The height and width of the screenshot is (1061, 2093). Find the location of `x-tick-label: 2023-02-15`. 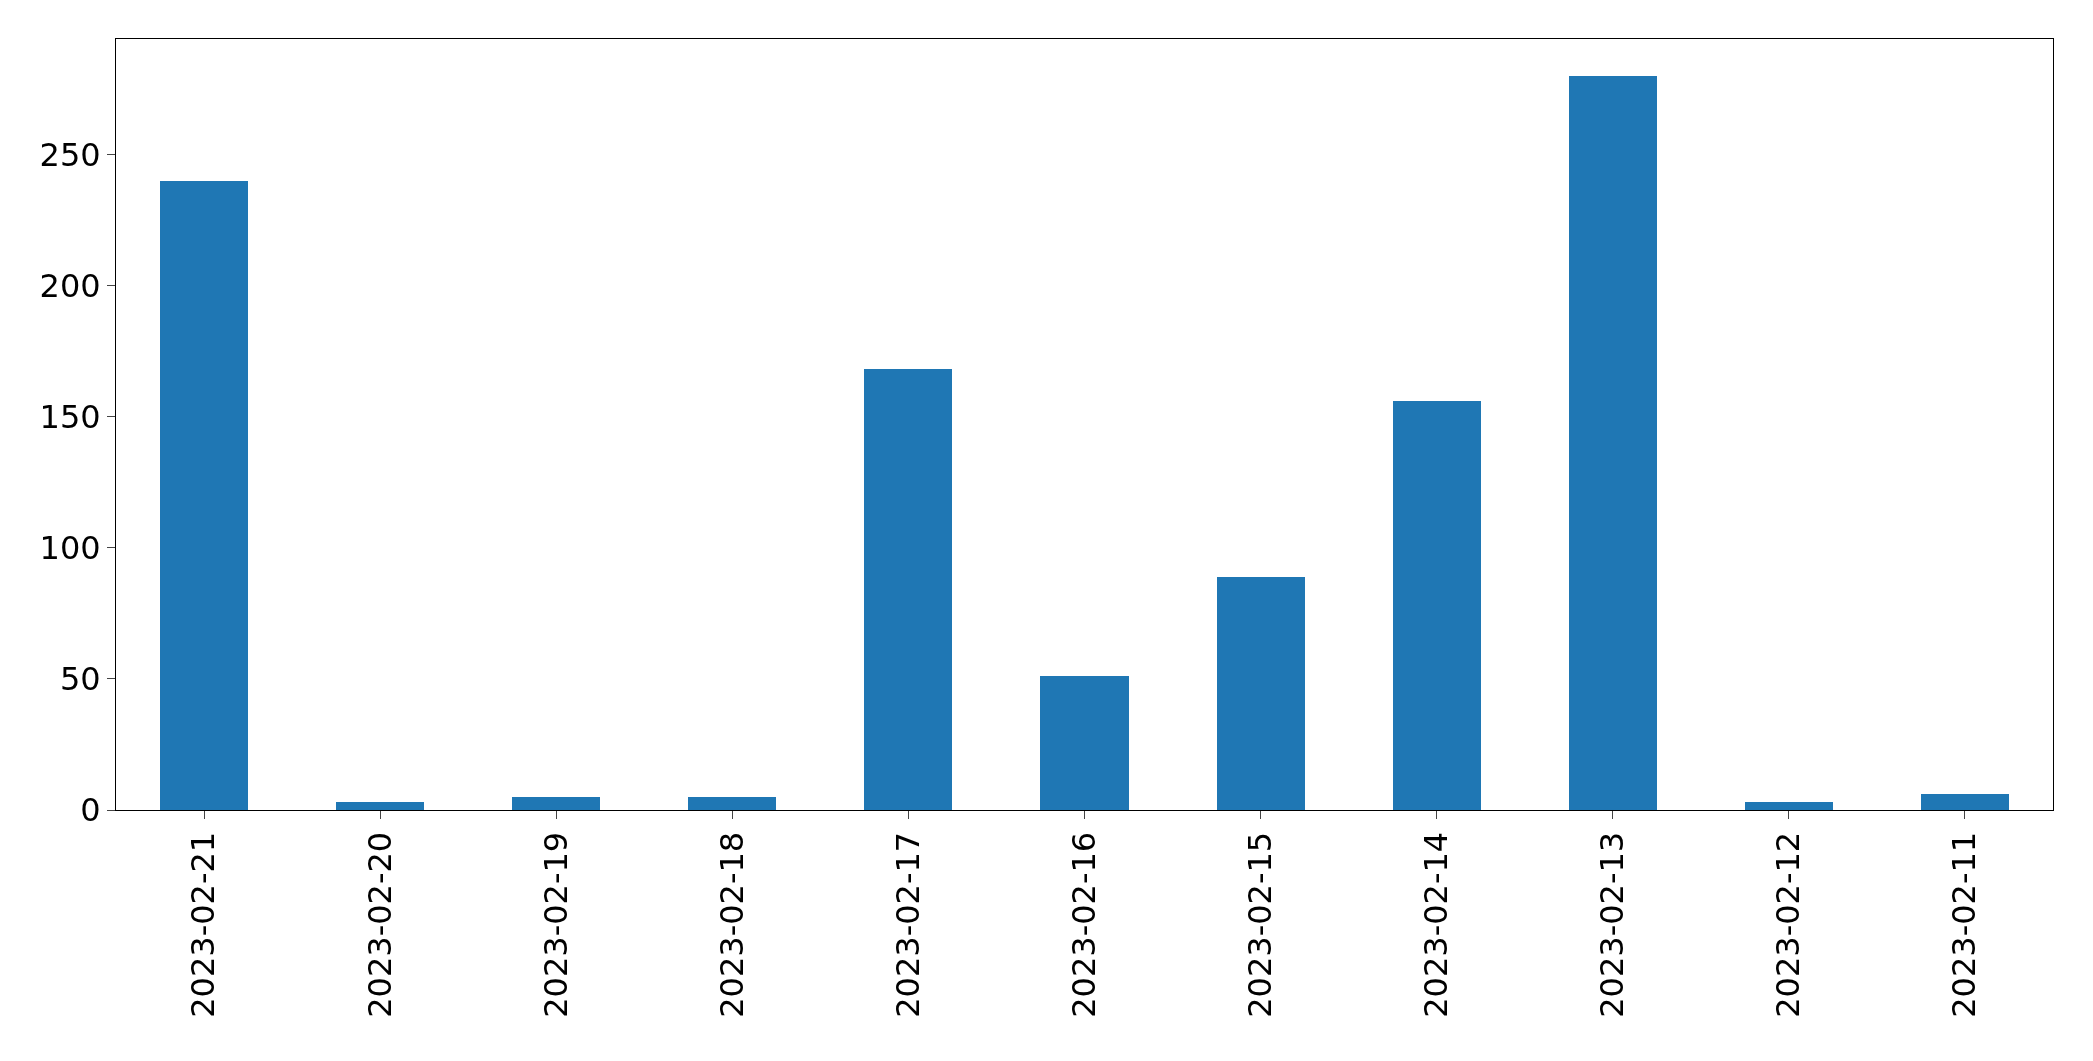

x-tick-label: 2023-02-15 is located at coordinates (1259, 924).